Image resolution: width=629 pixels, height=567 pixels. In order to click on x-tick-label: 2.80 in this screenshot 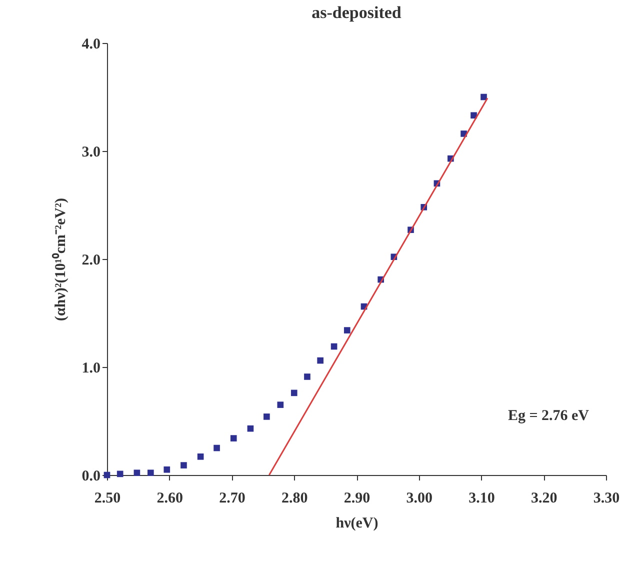, I will do `click(295, 498)`.